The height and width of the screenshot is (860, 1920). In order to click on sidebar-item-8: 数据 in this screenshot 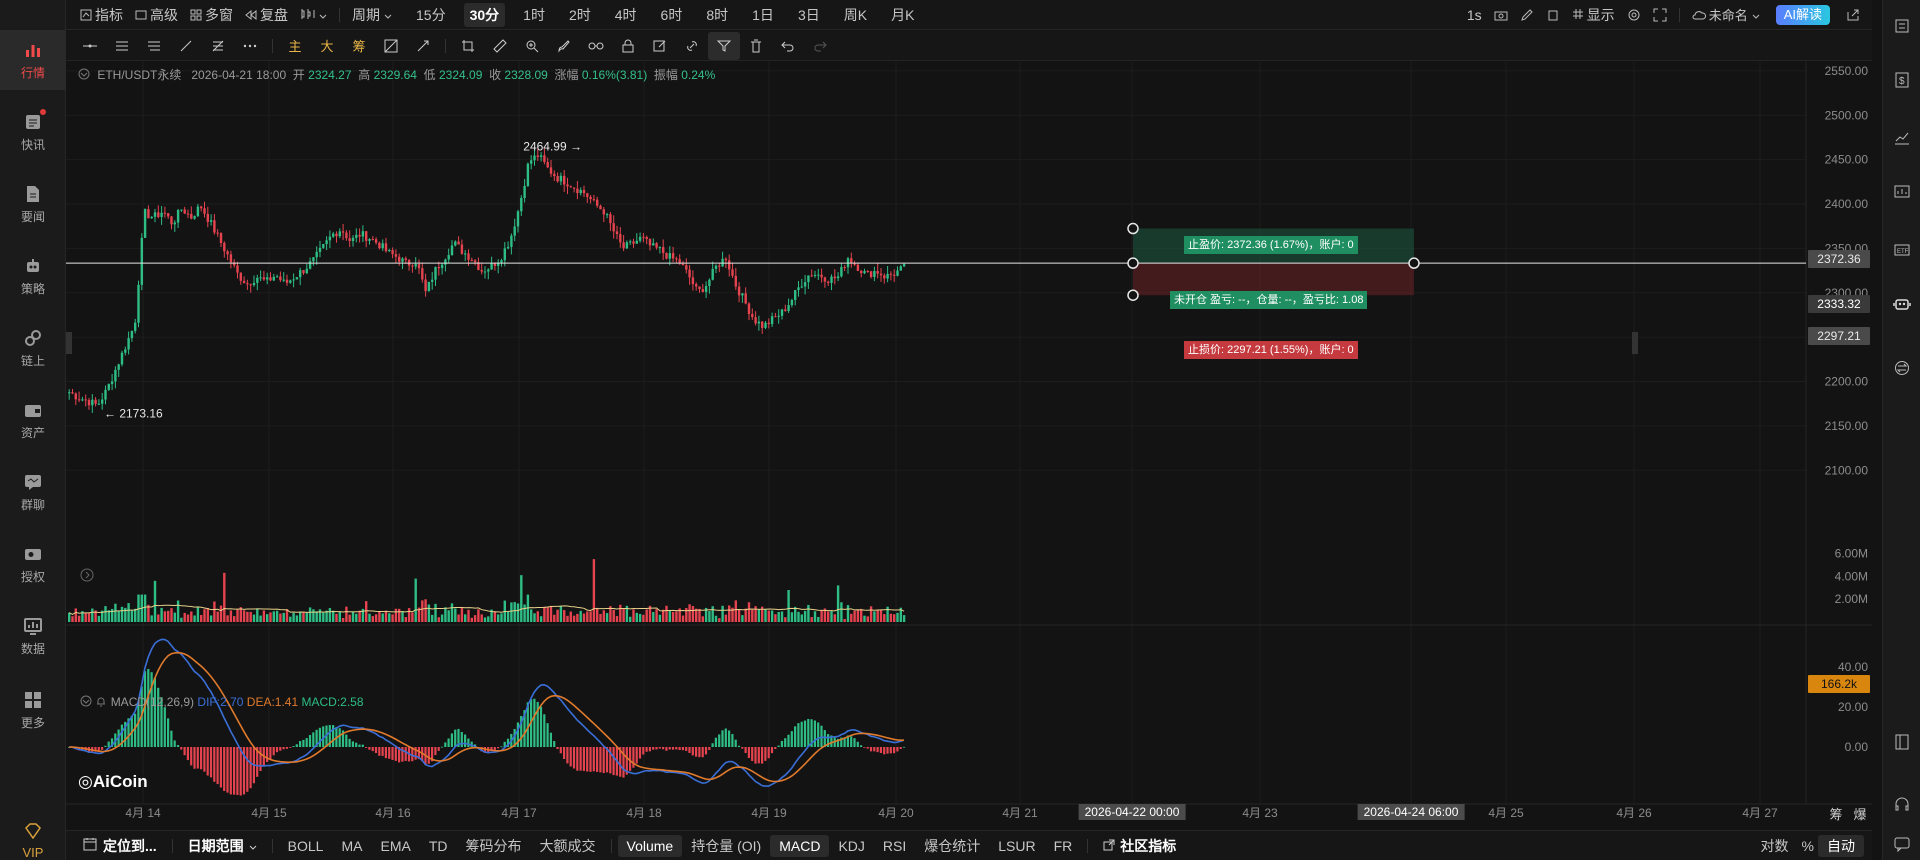, I will do `click(33, 636)`.